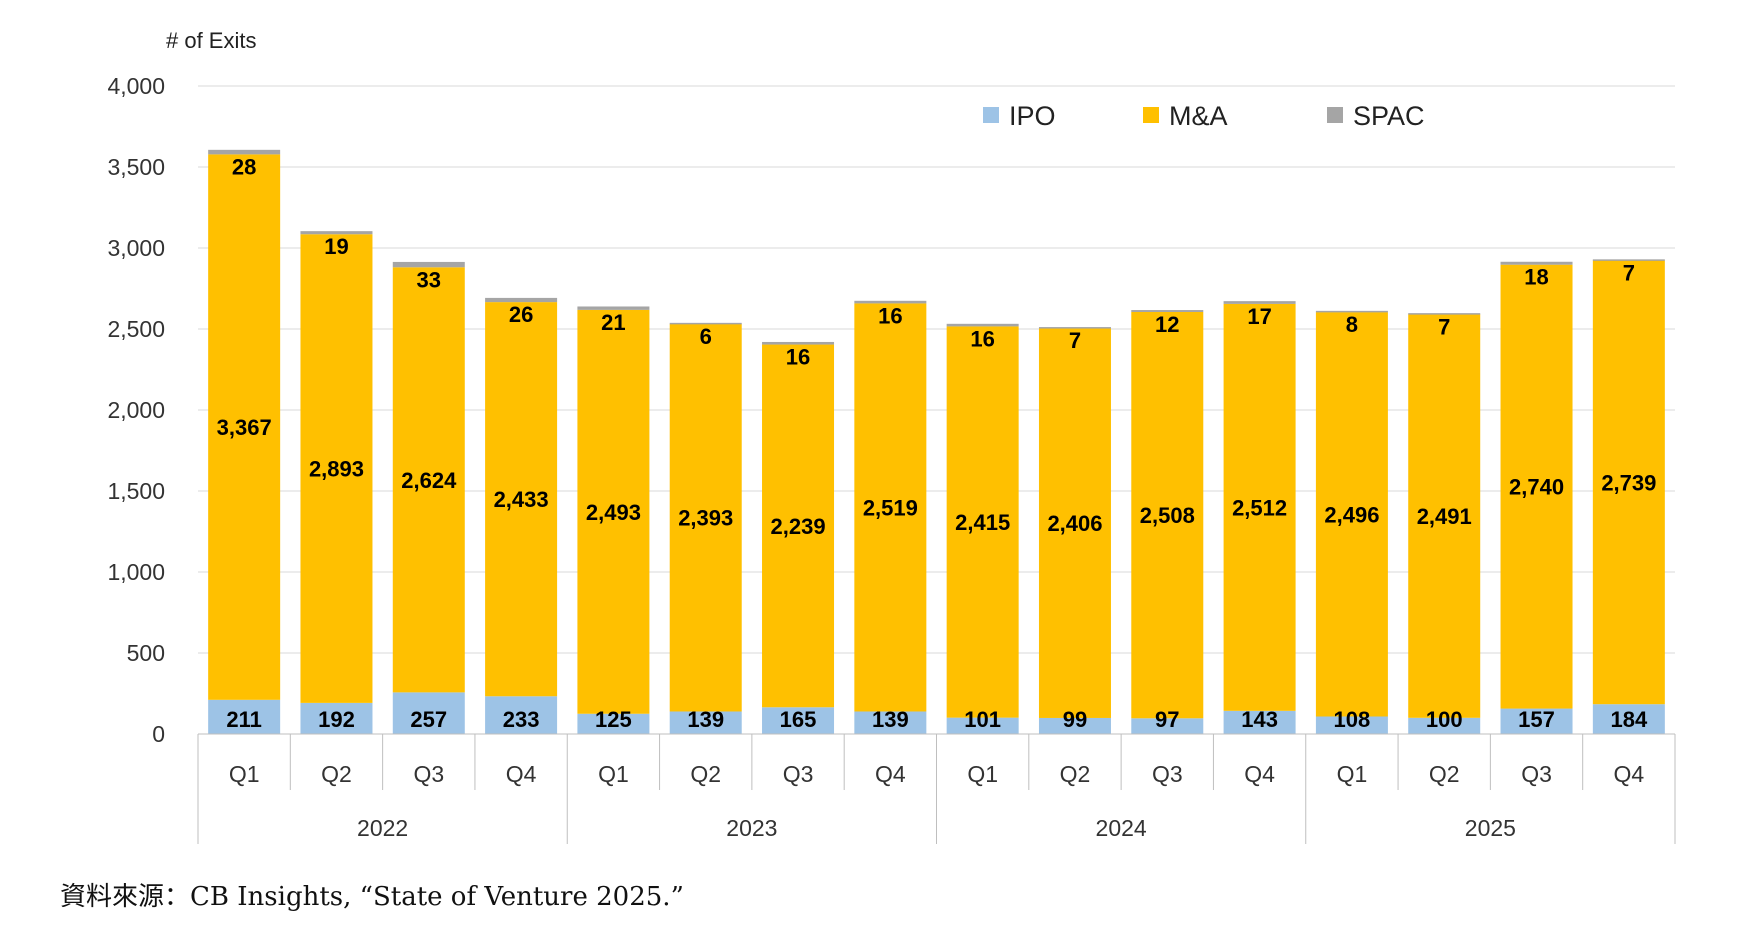  I want to click on data-label-spac: 19, so click(336, 246).